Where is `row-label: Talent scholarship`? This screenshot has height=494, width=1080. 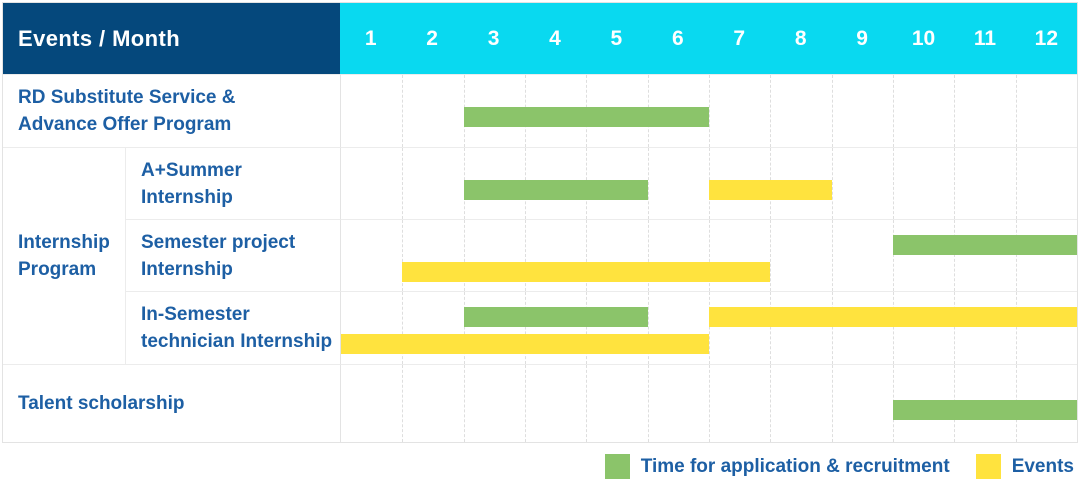
row-label: Talent scholarship is located at coordinates (171, 403).